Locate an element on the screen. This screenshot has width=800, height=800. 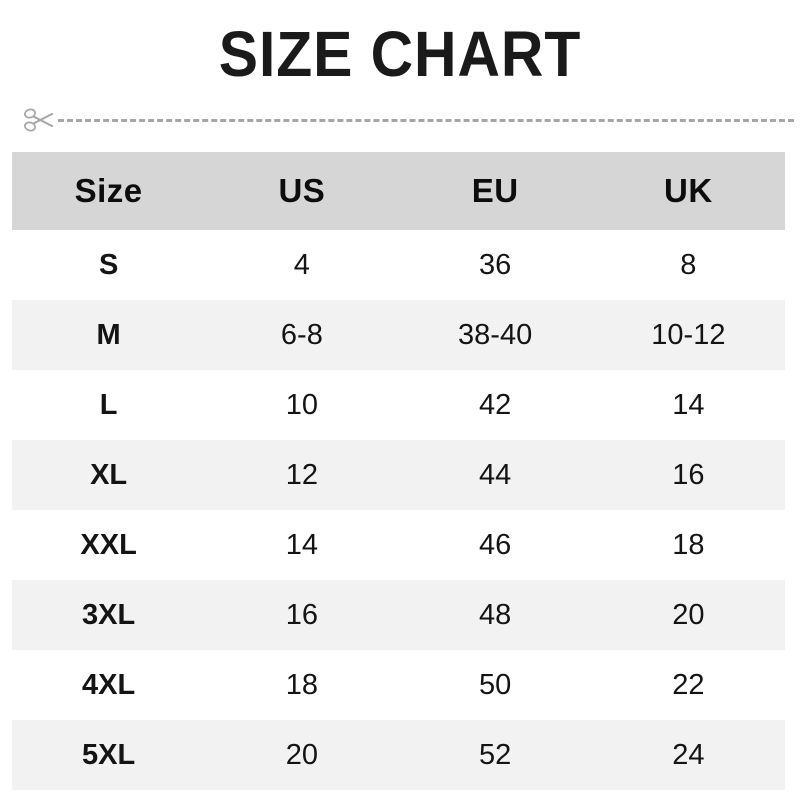
column-header-uk: UK is located at coordinates (688, 191).